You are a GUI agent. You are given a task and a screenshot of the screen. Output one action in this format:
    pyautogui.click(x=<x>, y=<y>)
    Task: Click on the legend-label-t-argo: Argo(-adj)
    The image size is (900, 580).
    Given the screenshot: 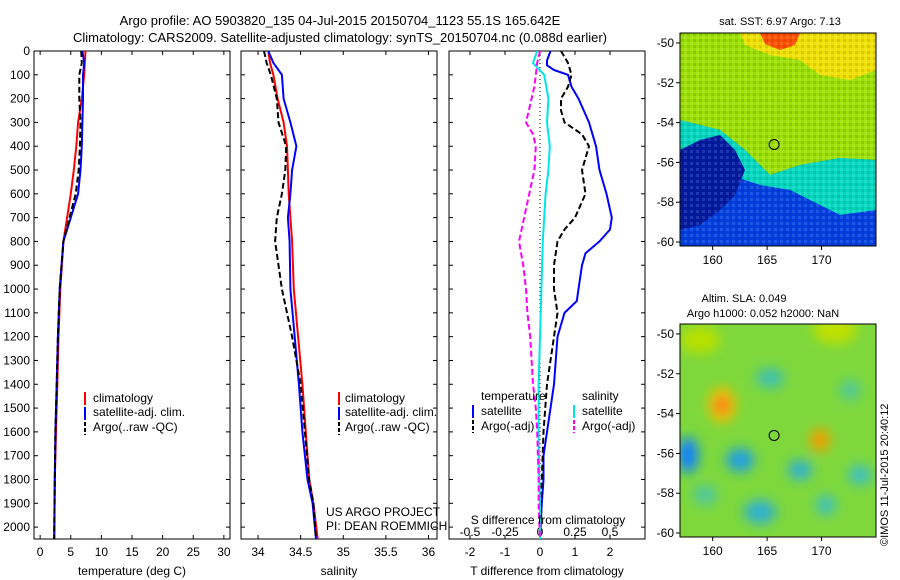 What is the action you would take?
    pyautogui.click(x=507, y=426)
    